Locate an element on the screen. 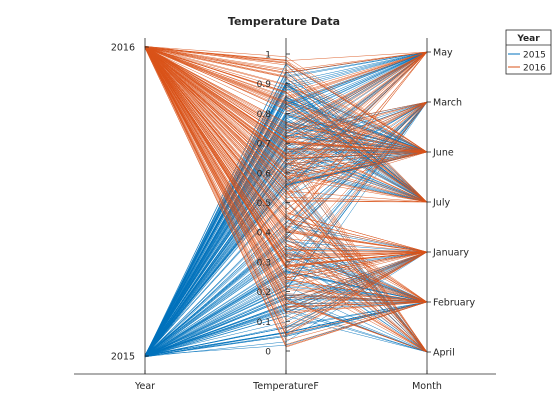 The height and width of the screenshot is (420, 560). month-tick-label-January: January is located at coordinates (450, 253).